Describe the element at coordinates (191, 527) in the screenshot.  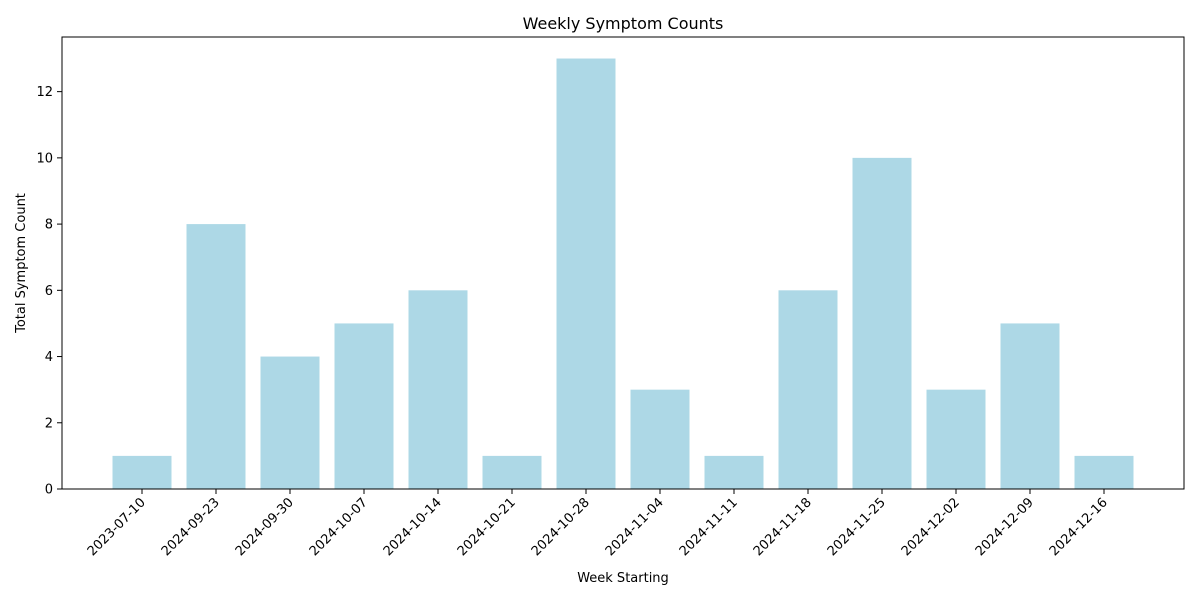
I see `x-tick-label-2024-09-23: 2024-09-23` at that location.